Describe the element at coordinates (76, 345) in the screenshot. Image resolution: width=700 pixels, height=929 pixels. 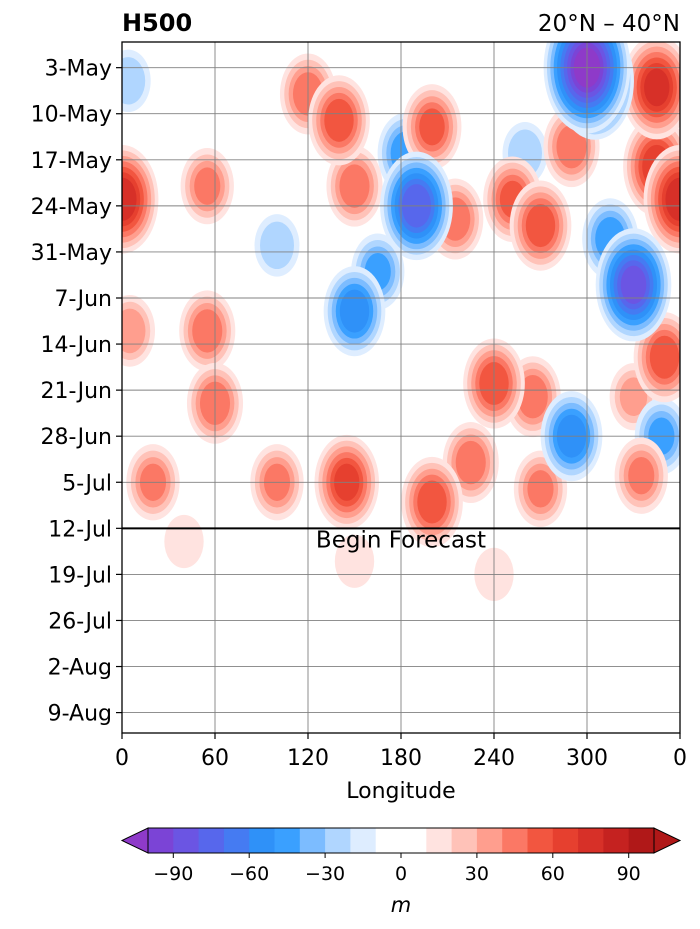
I see `y-tick-label: 14-Jun` at that location.